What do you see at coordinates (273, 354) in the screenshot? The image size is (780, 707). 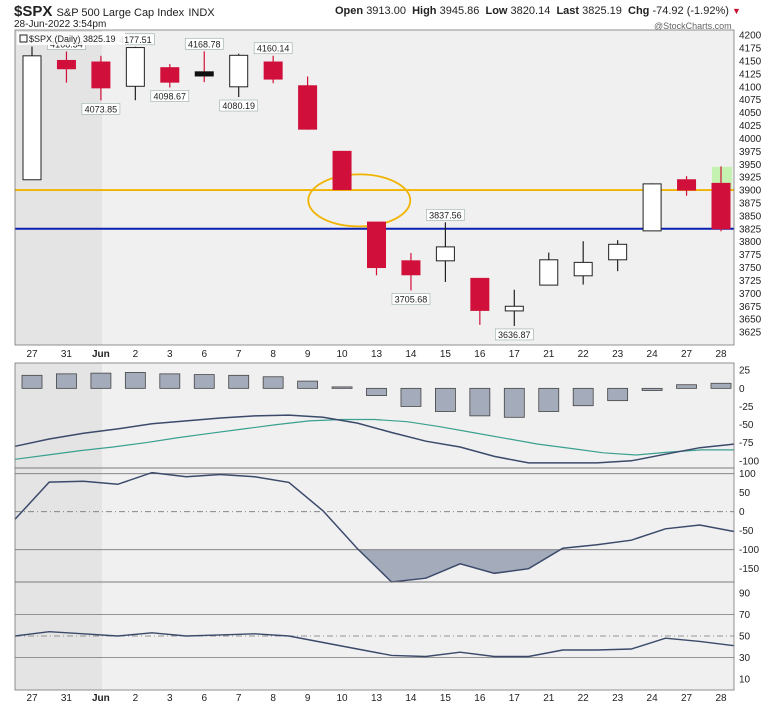 I see `x-axis-label: 8` at bounding box center [273, 354].